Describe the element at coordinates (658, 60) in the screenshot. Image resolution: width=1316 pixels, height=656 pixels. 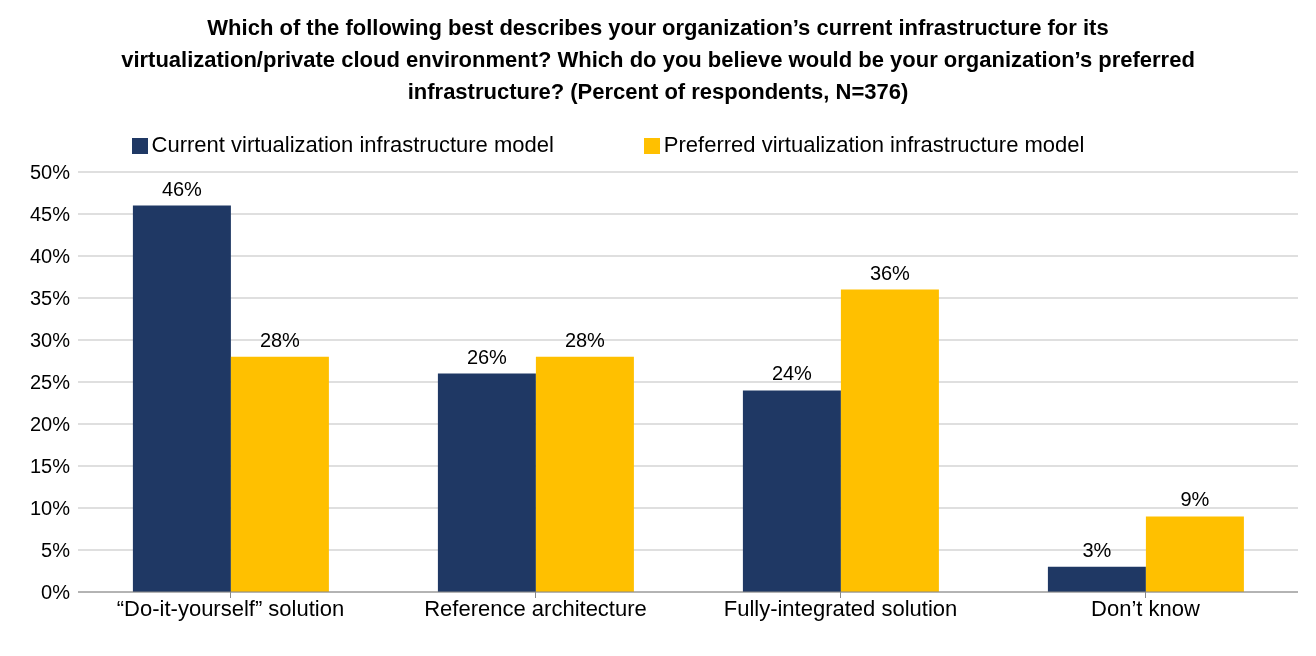
I see `chart-title: Which of the following best describes your organization’s current infrastructure for its virtualization/private cloud environment? Which do you believe would be your organization’s preferred infrastructure? (Percent of respondents, N=376)` at that location.